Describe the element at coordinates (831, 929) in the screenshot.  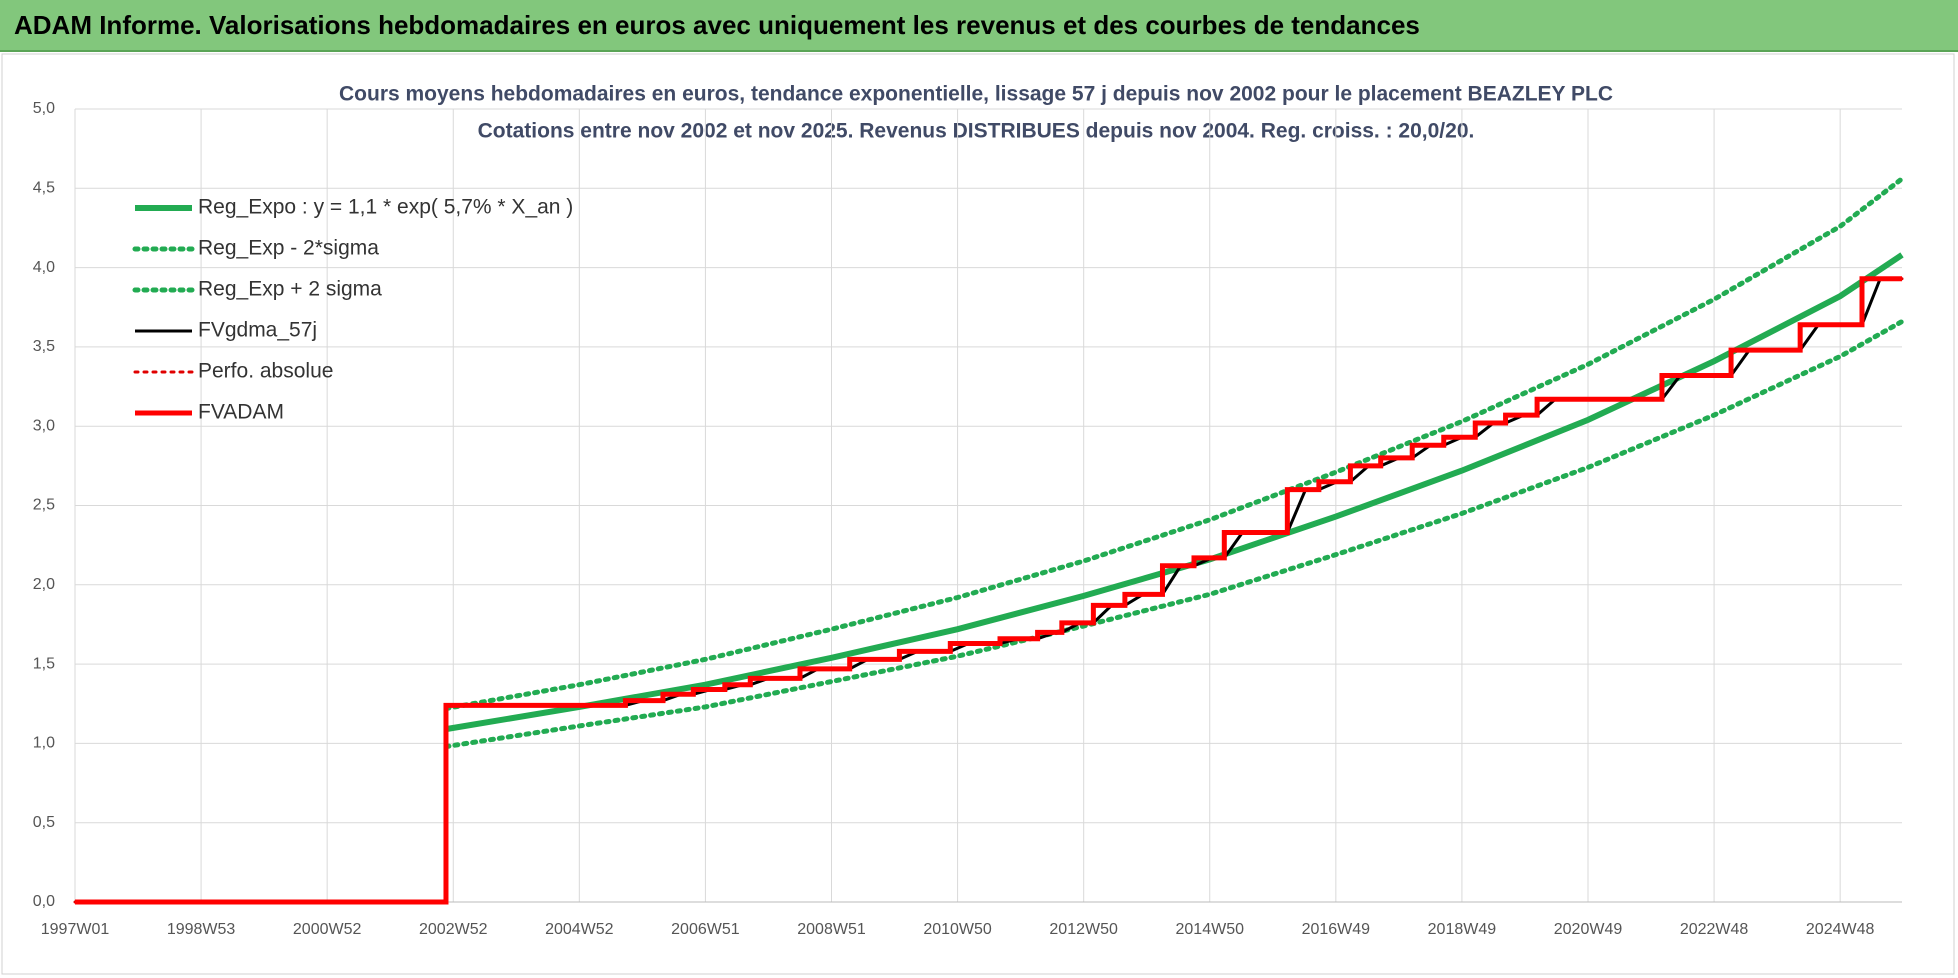
I see `x-tick-label: 2008W51` at that location.